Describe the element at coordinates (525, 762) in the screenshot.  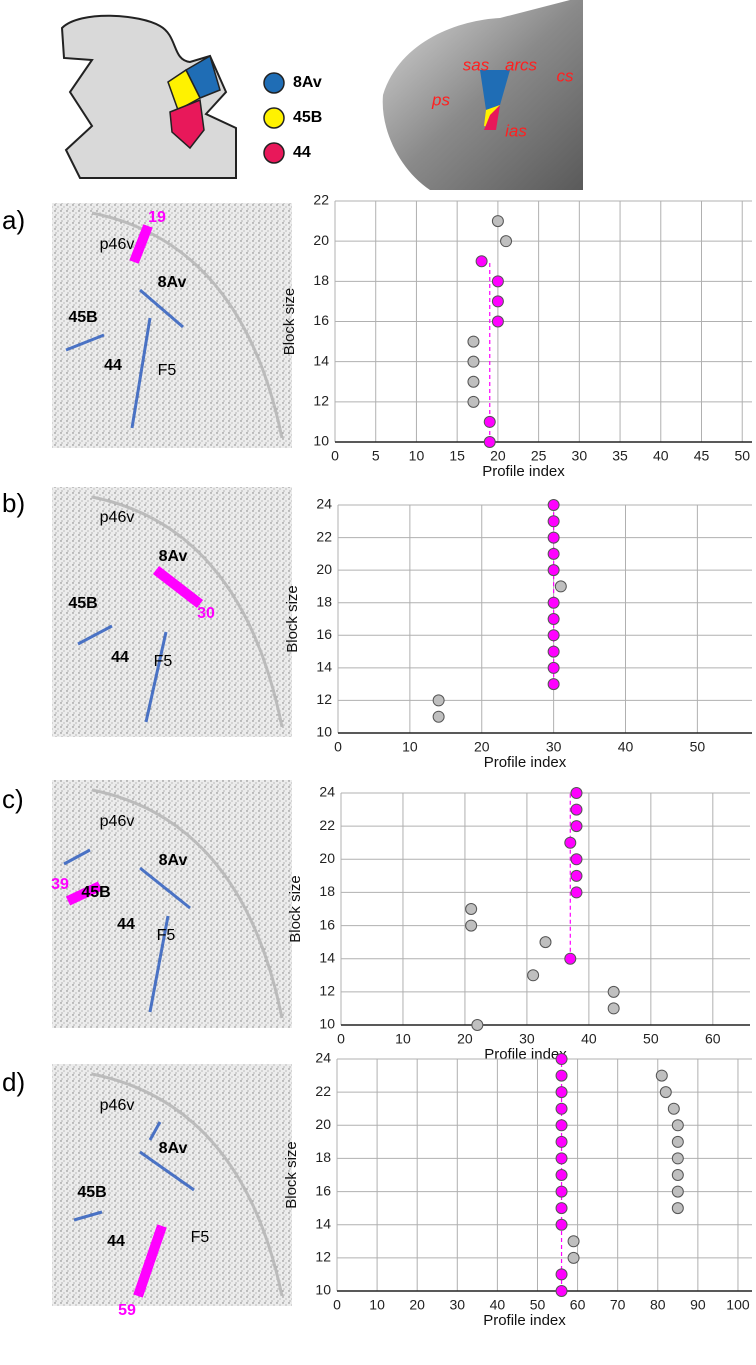
I see `x-axis-title: Profile index` at that location.